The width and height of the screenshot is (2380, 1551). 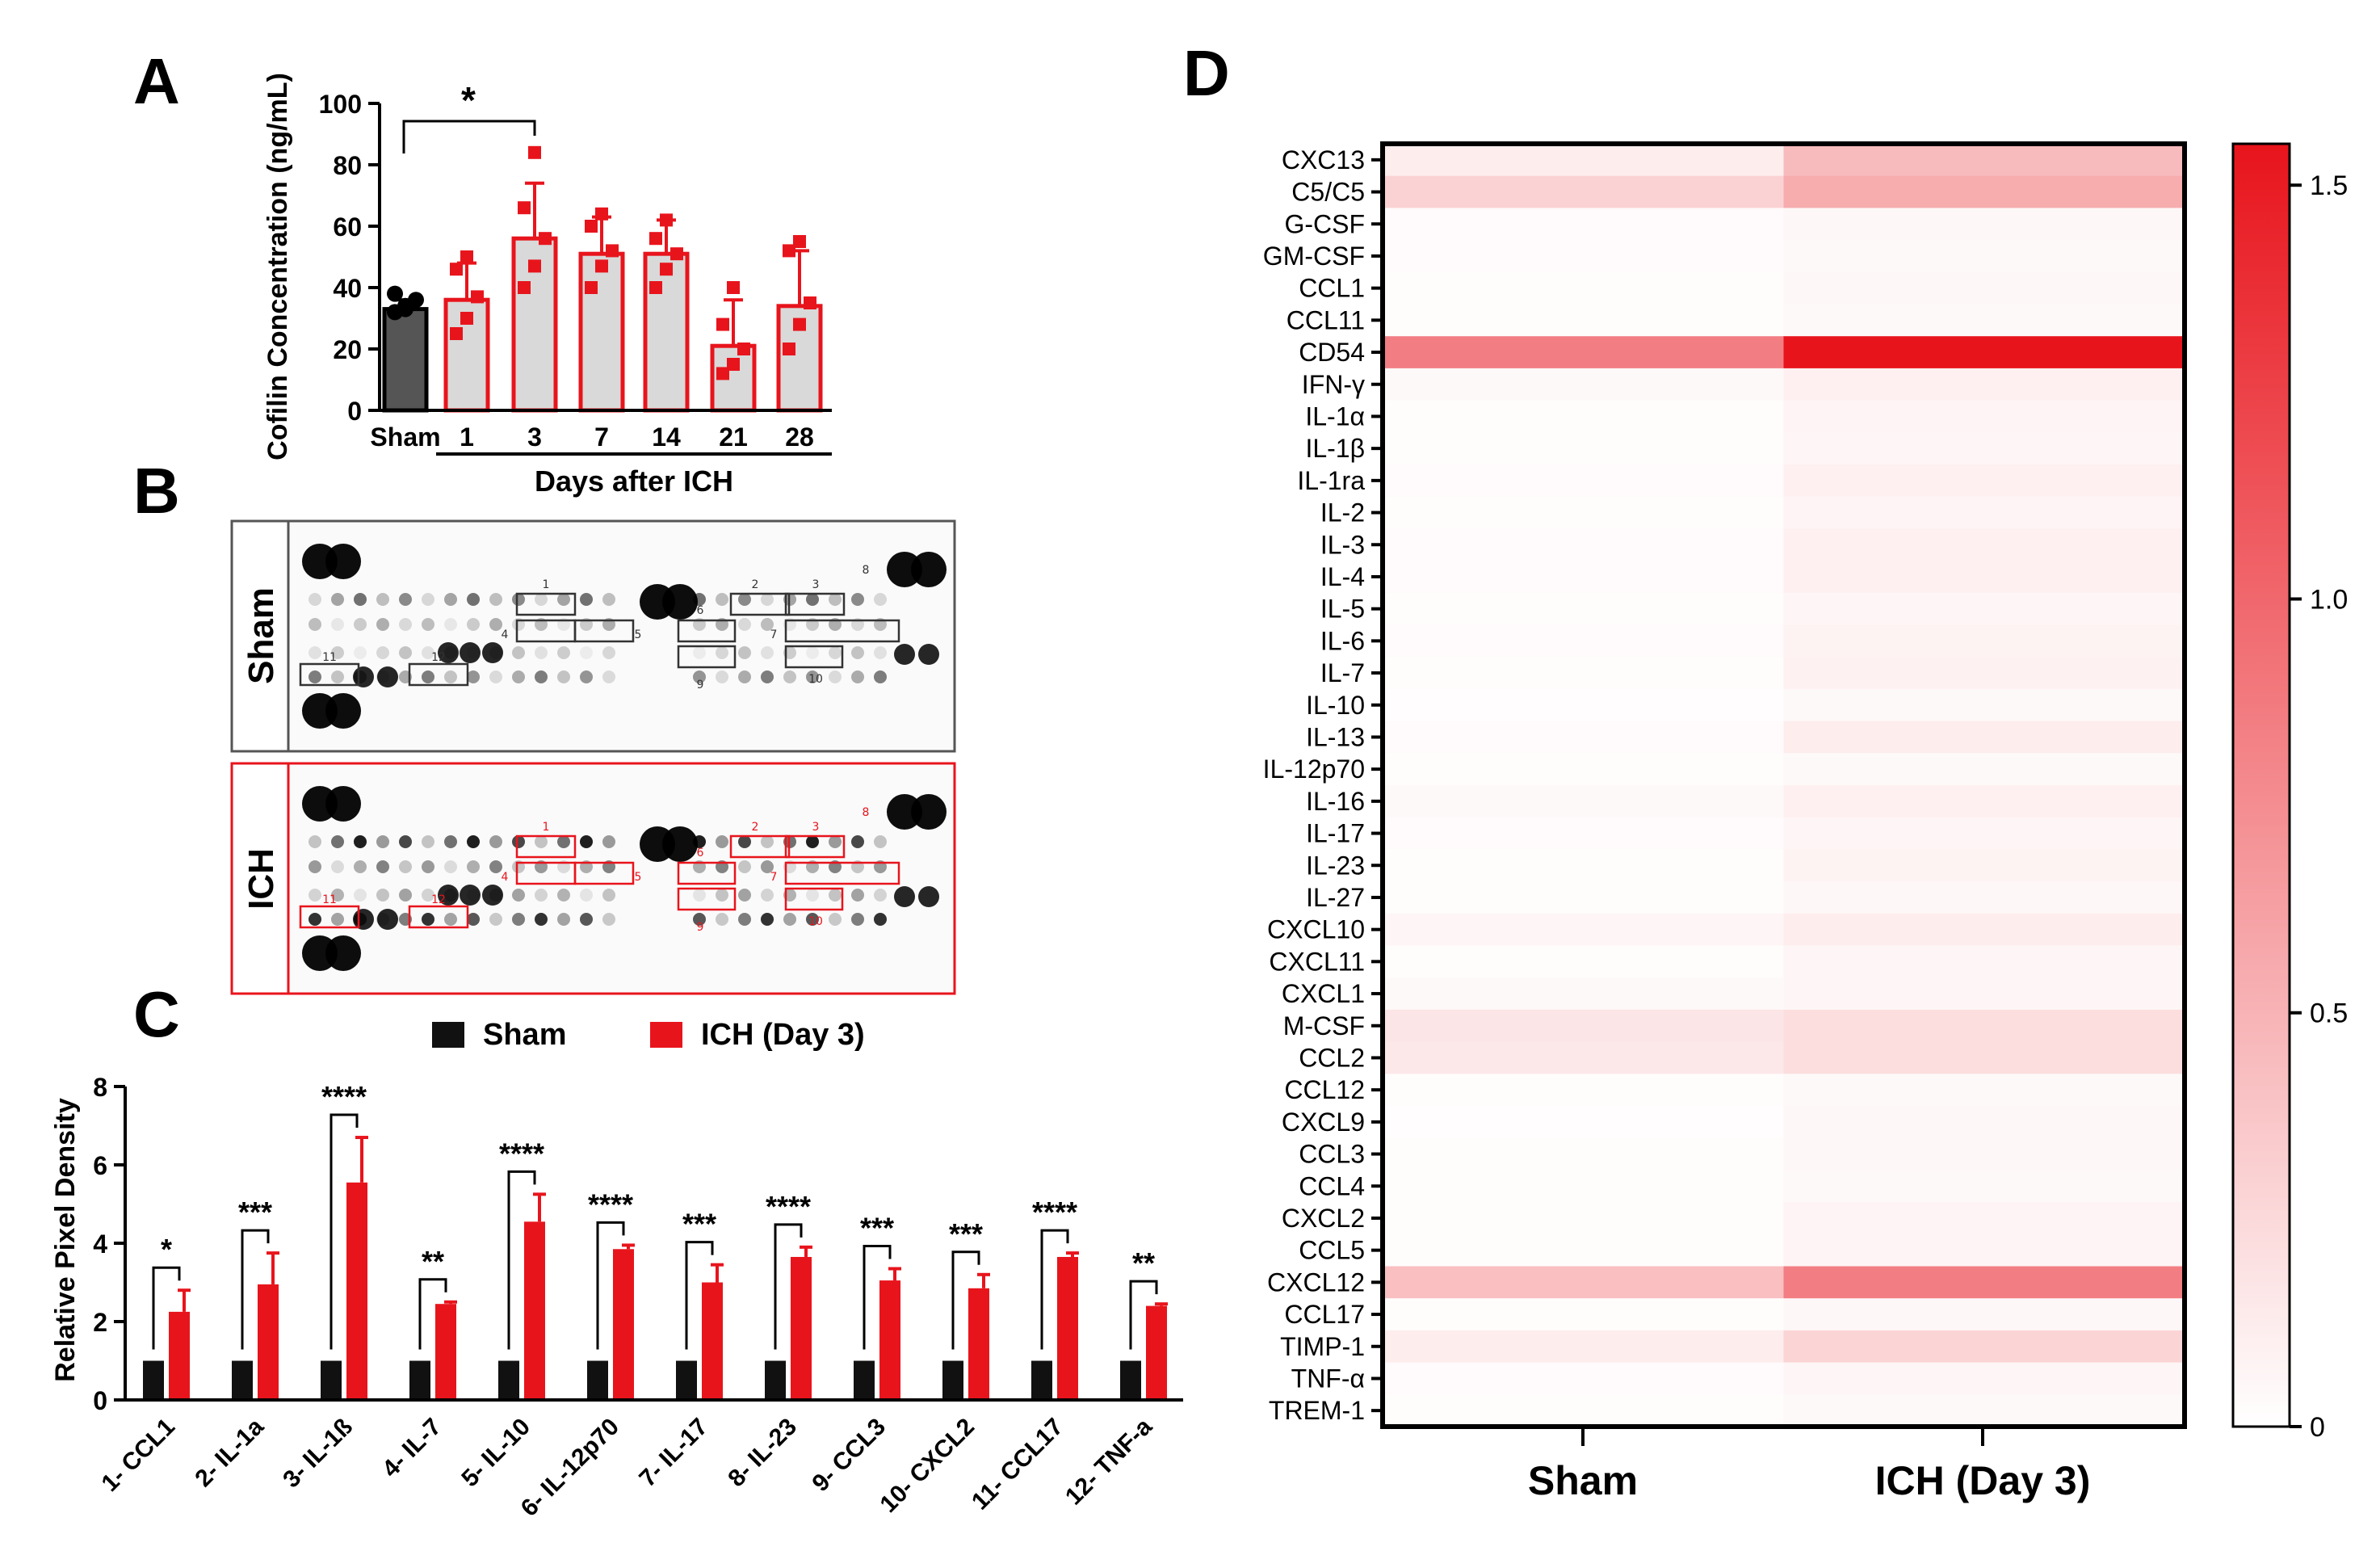 I want to click on panel-a-significance-bracket, so click(x=469, y=137).